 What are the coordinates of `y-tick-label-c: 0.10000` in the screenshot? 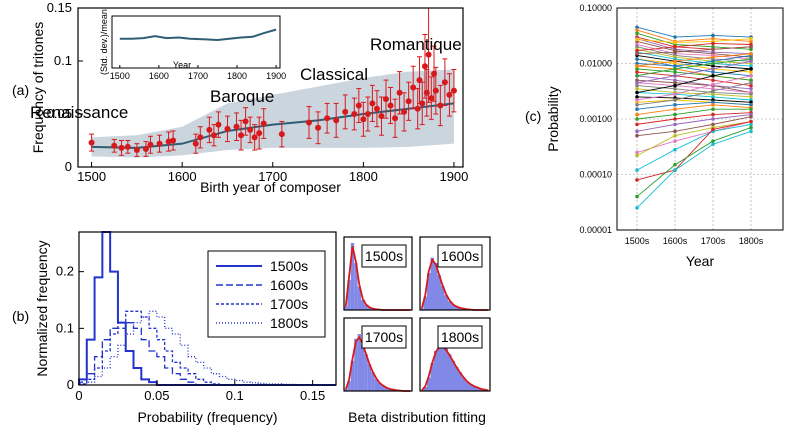 It's located at (595, 8).